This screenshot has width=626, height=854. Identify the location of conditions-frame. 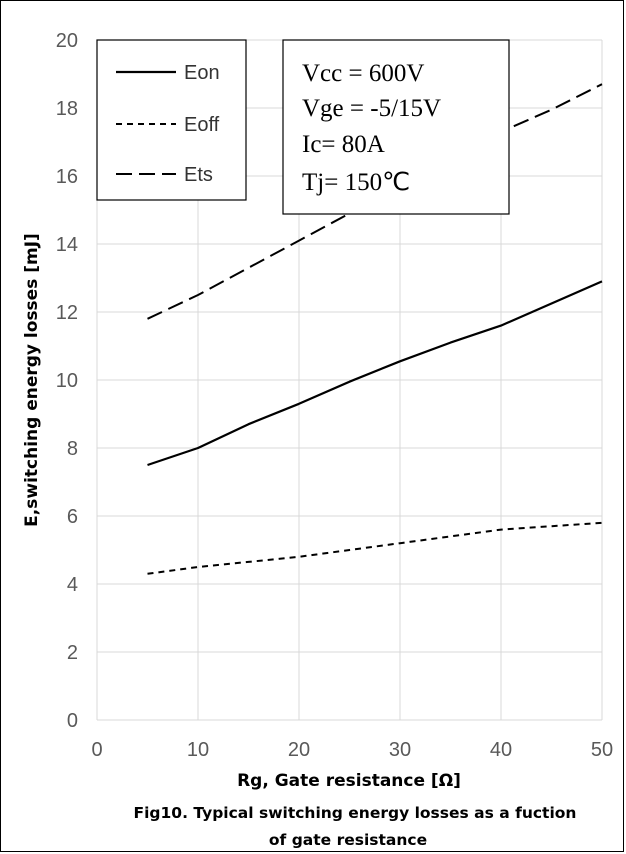
(396, 127).